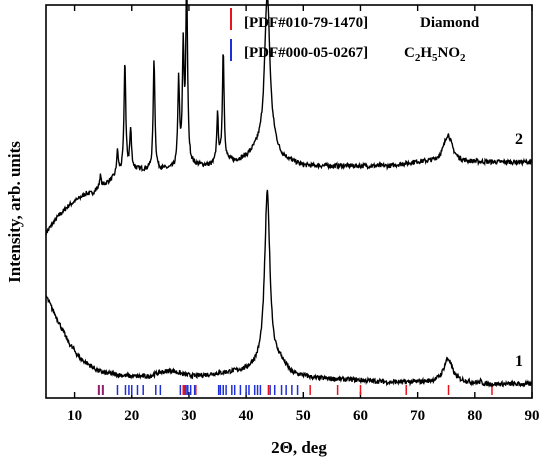 This screenshot has height=466, width=550. What do you see at coordinates (306, 23) in the screenshot?
I see `legend-ref-diamond: [PDF#010-79-1470]` at bounding box center [306, 23].